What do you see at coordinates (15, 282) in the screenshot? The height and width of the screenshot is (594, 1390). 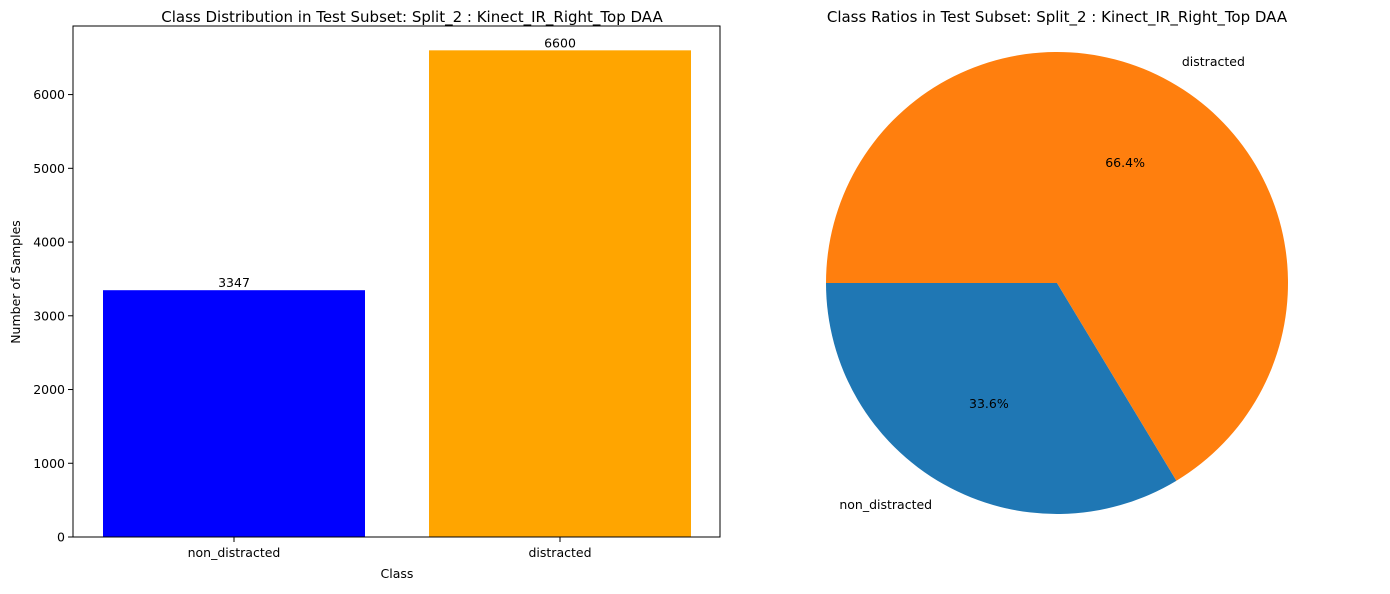 I see `y-axis-label: Number of Samples` at bounding box center [15, 282].